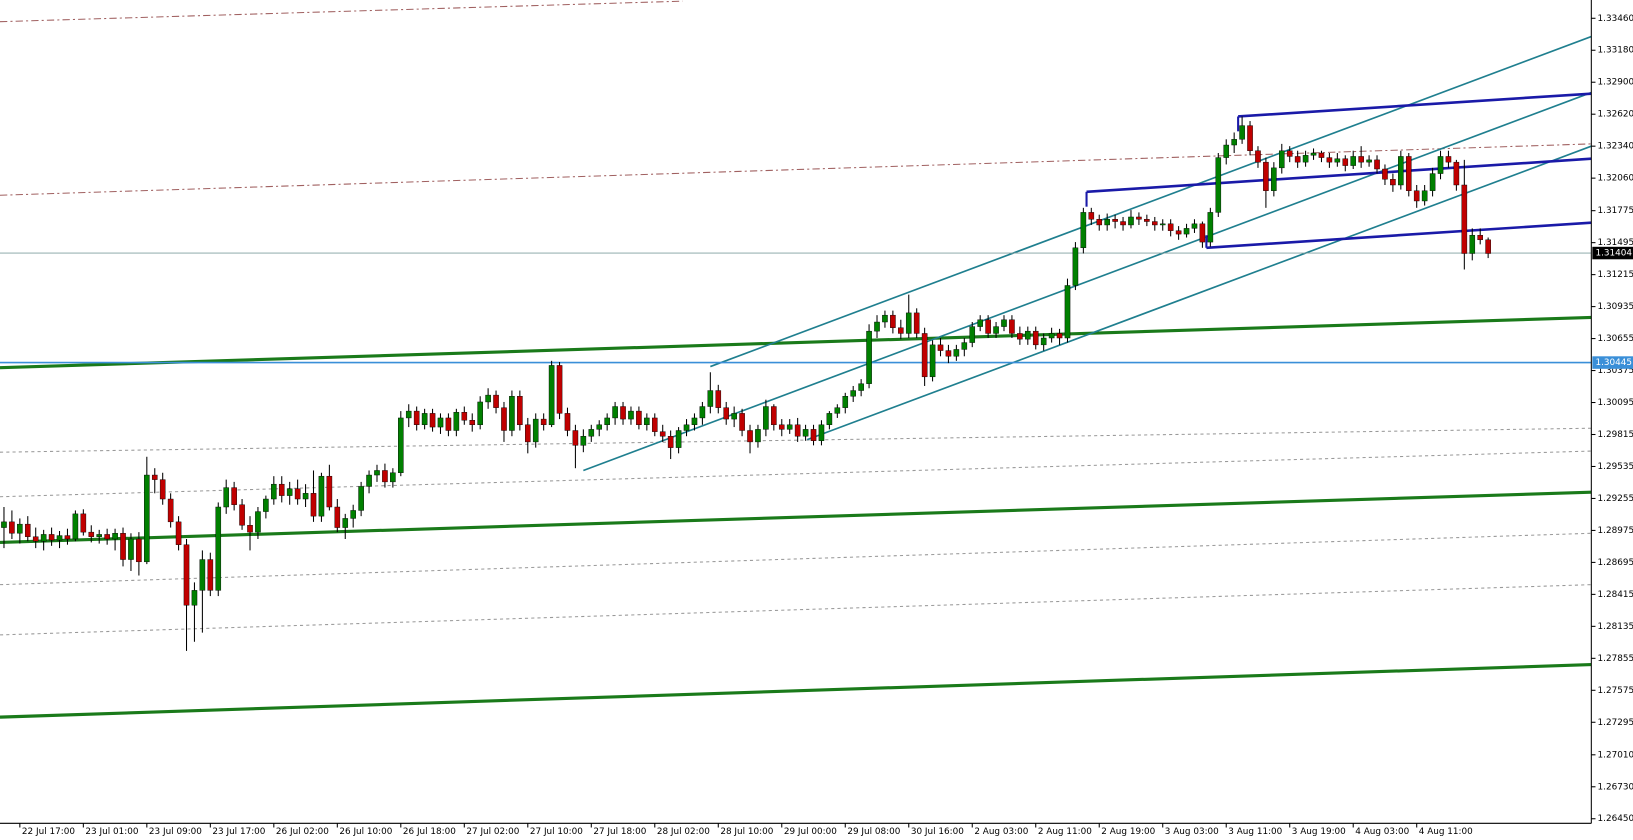 This screenshot has width=1633, height=840. I want to click on y-tick-label: 1.32060, so click(1615, 179).